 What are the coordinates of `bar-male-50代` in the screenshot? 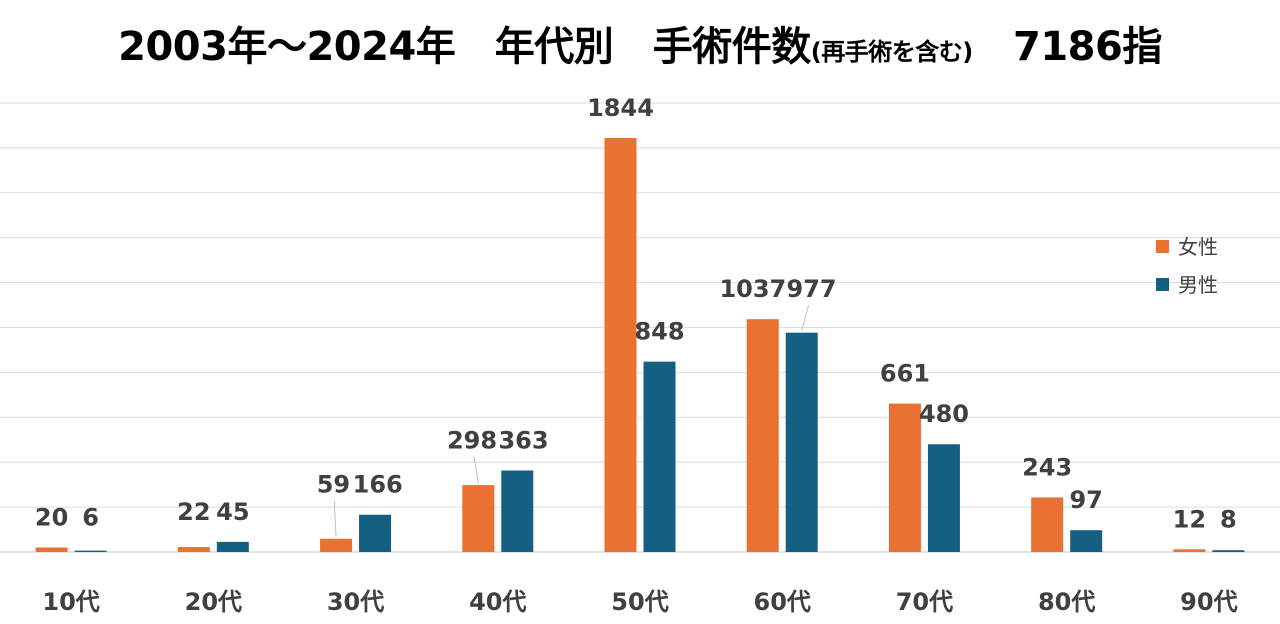 It's located at (659, 456).